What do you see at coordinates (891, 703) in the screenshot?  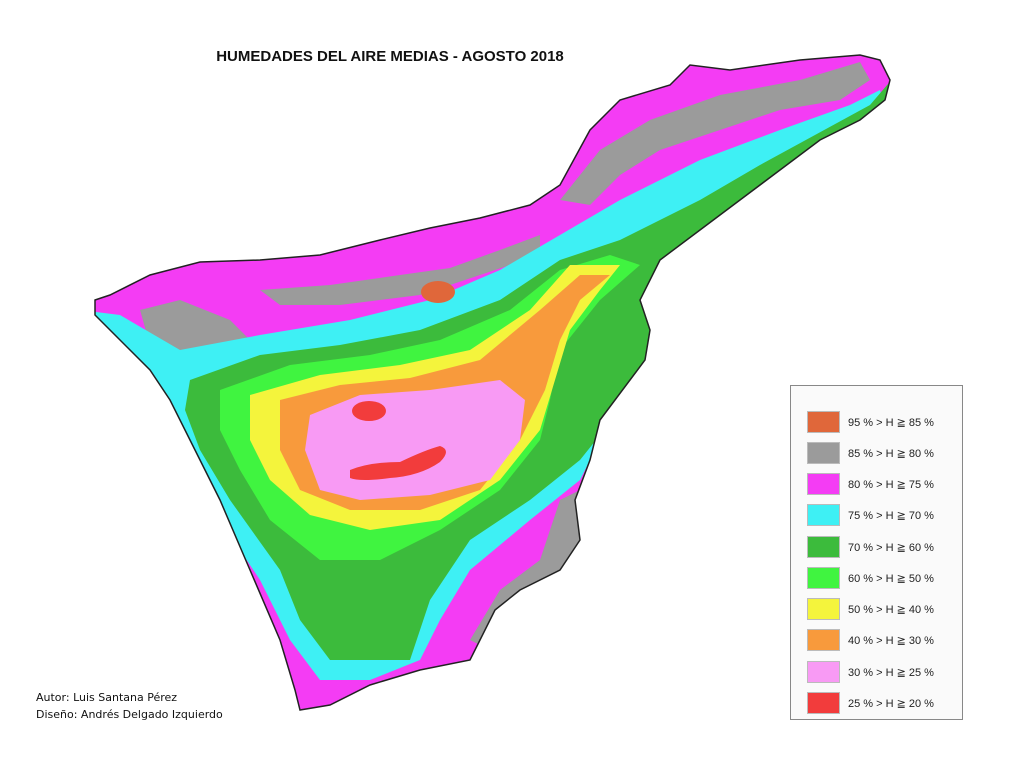 I see `legend-label: 25 % > H ≧ 20 %` at bounding box center [891, 703].